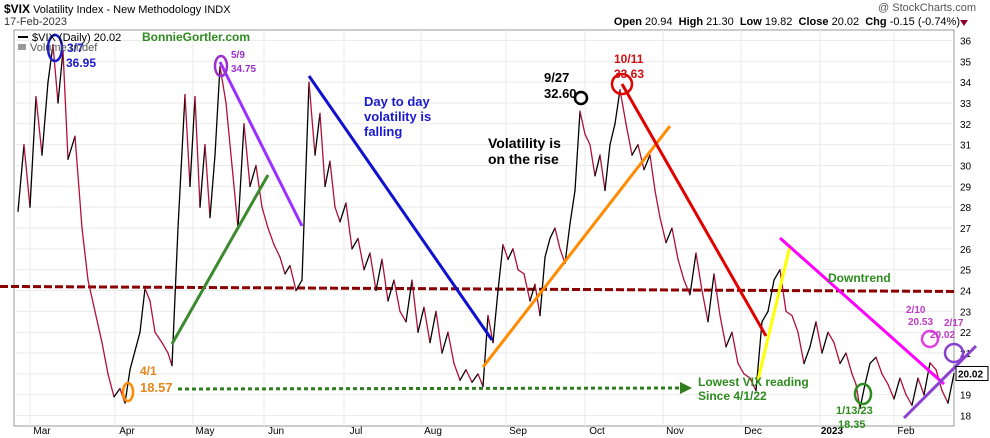 The image size is (990, 438). Describe the element at coordinates (753, 382) in the screenshot. I see `annotation-lowest-1: Lowest VIX reading` at that location.